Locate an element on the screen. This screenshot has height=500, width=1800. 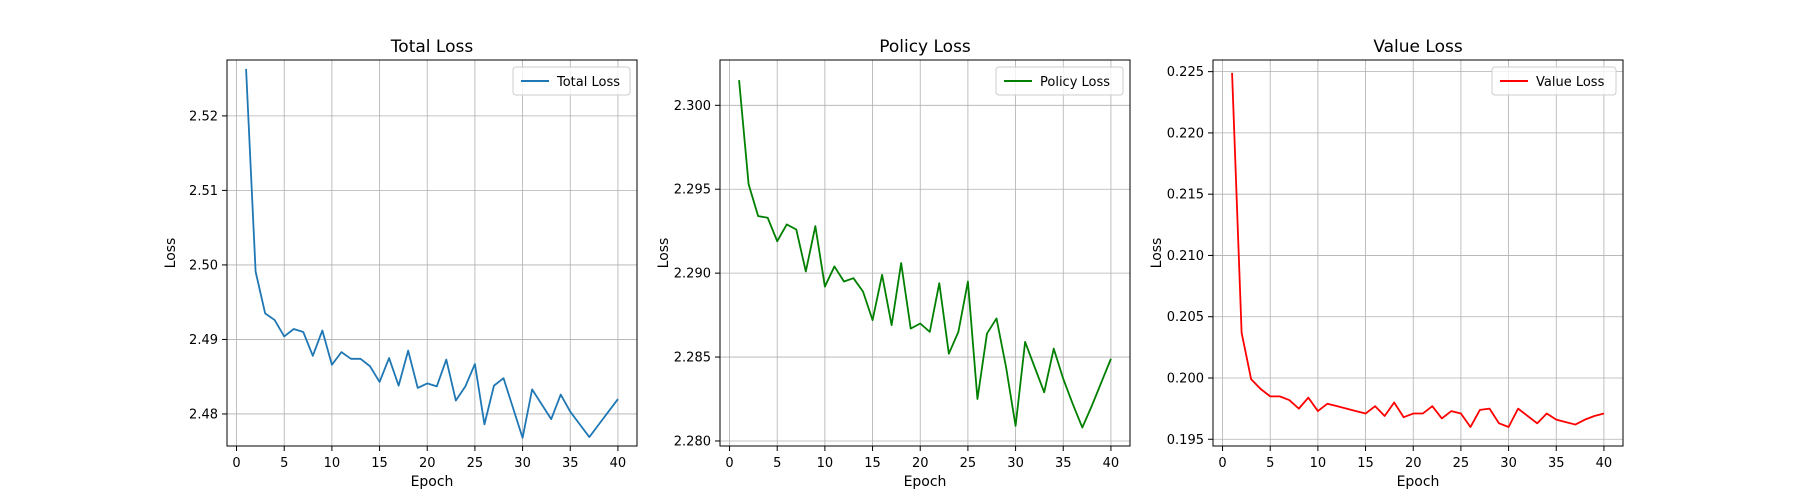
legend: Value Loss is located at coordinates (1554, 81).